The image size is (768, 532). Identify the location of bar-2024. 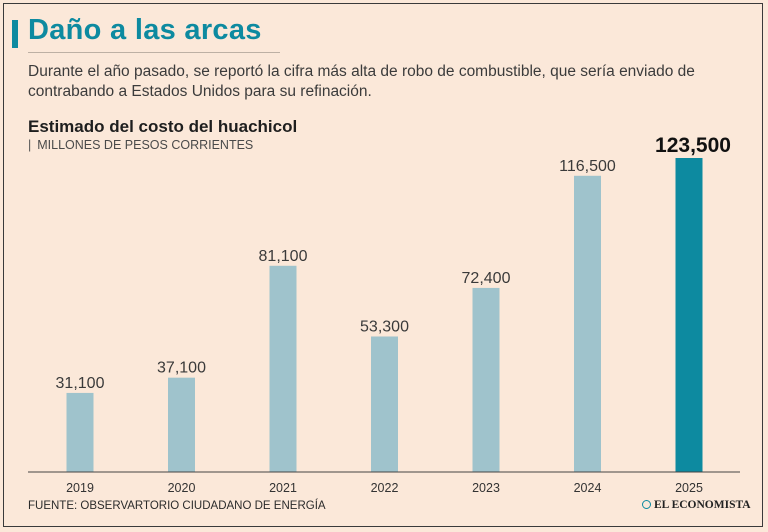
(587, 323).